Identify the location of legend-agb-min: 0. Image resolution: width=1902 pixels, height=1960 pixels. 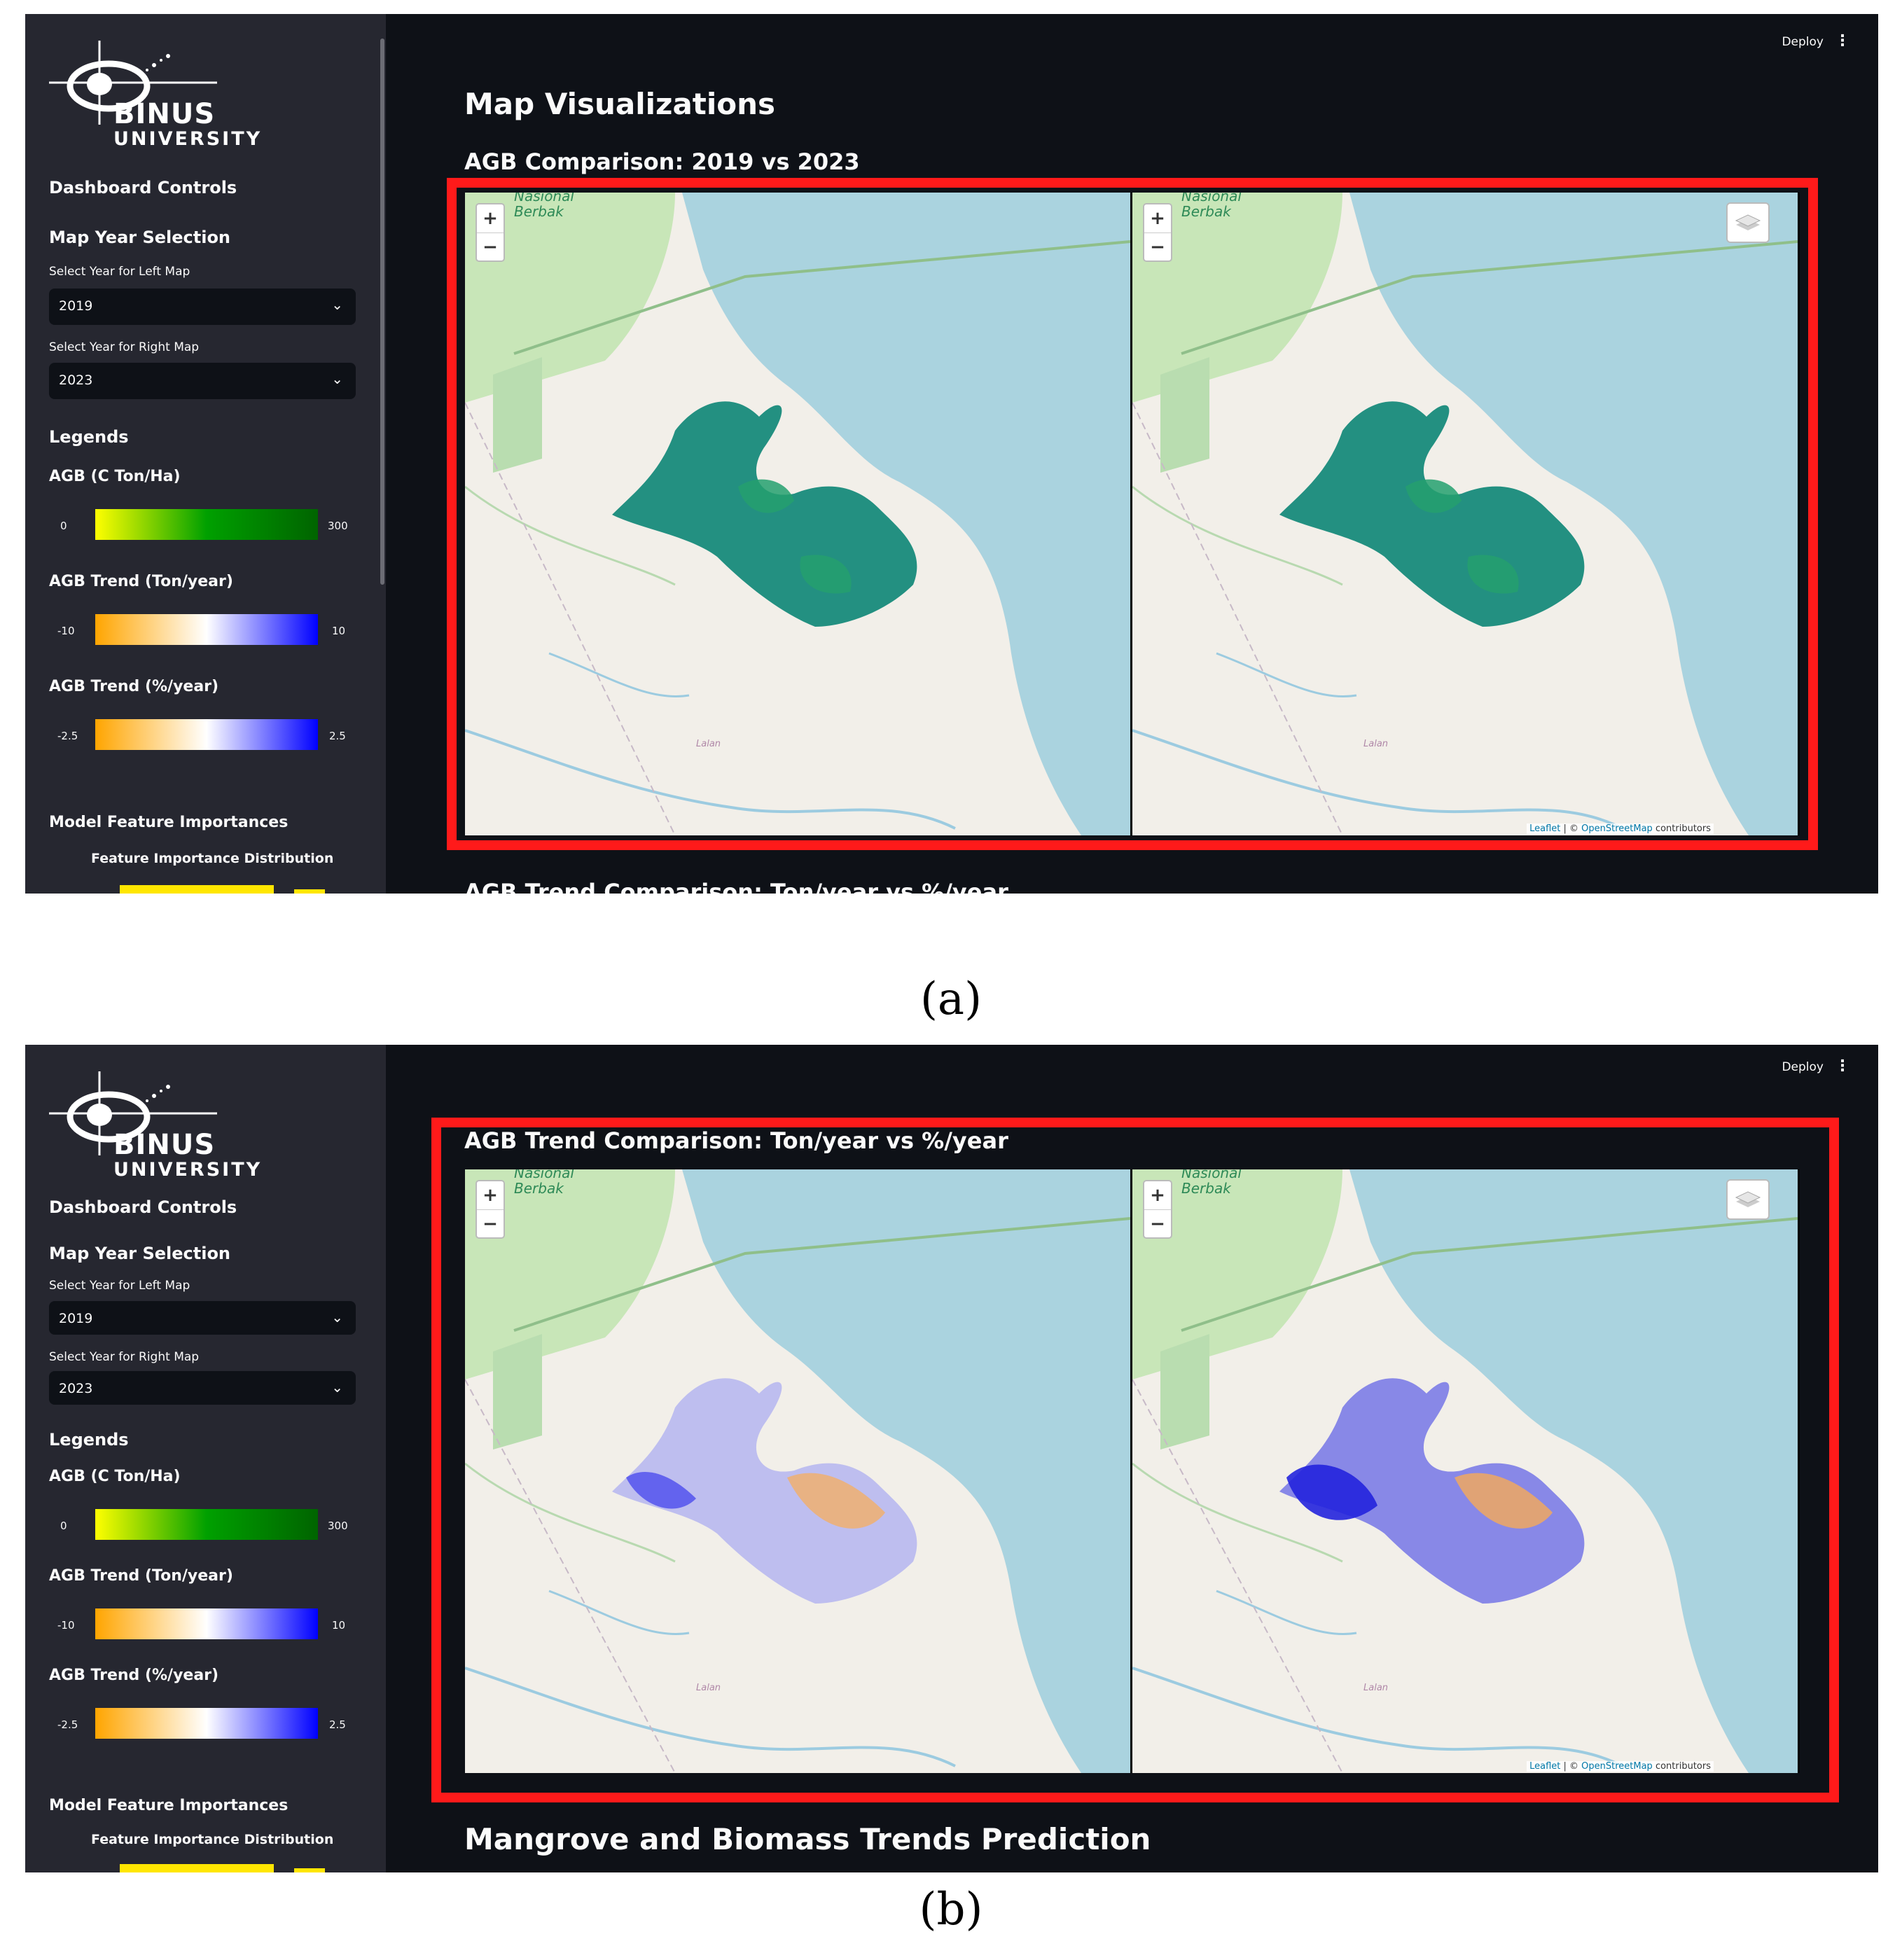
(63, 1526).